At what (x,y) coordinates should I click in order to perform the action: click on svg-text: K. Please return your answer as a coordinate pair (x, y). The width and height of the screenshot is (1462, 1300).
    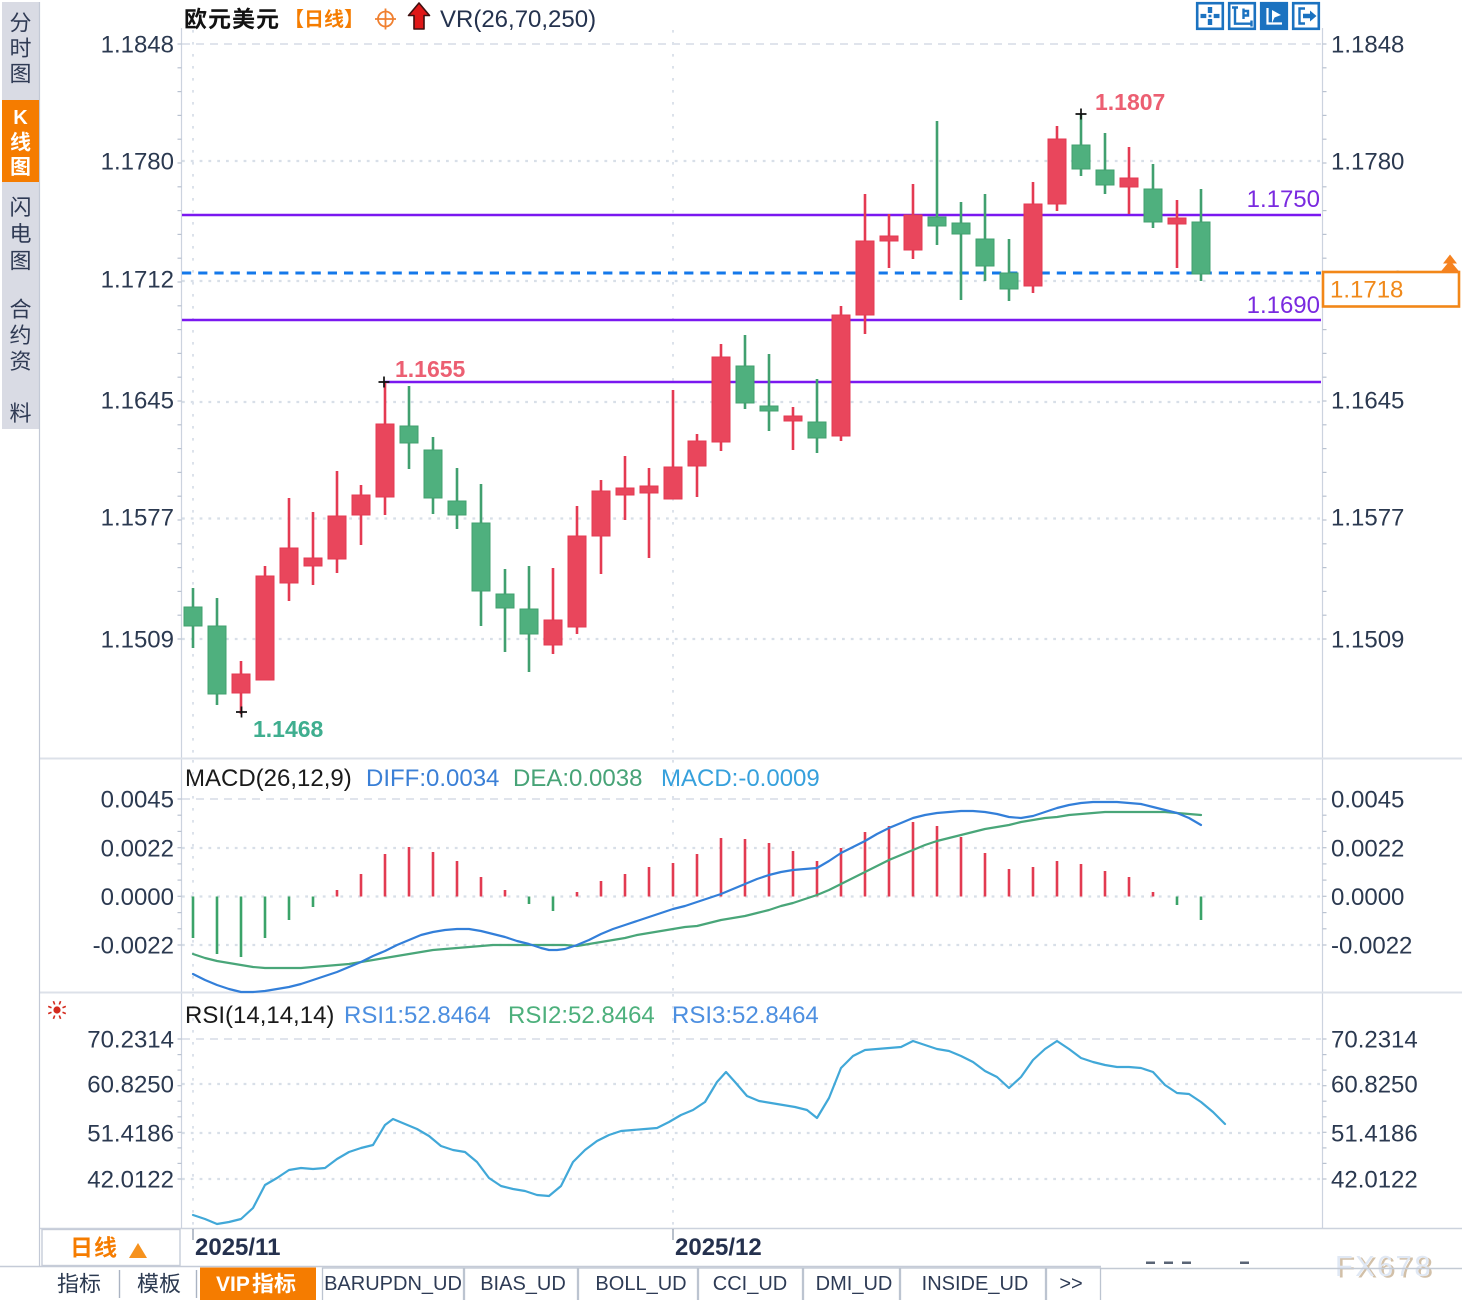
    Looking at the image, I should click on (20, 118).